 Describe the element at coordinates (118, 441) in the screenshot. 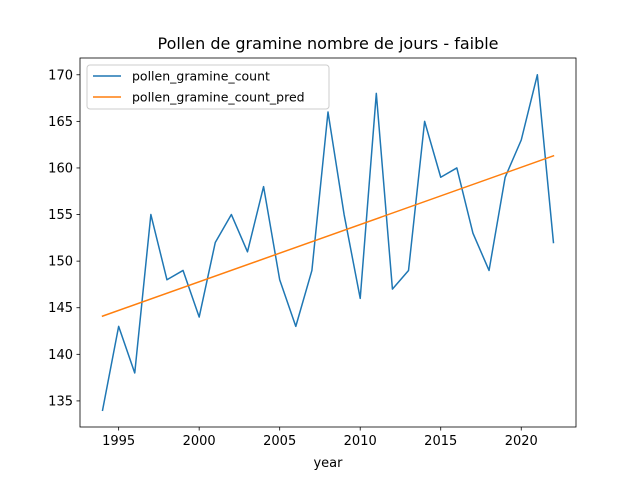

I see `x-tick-label: 1995` at that location.